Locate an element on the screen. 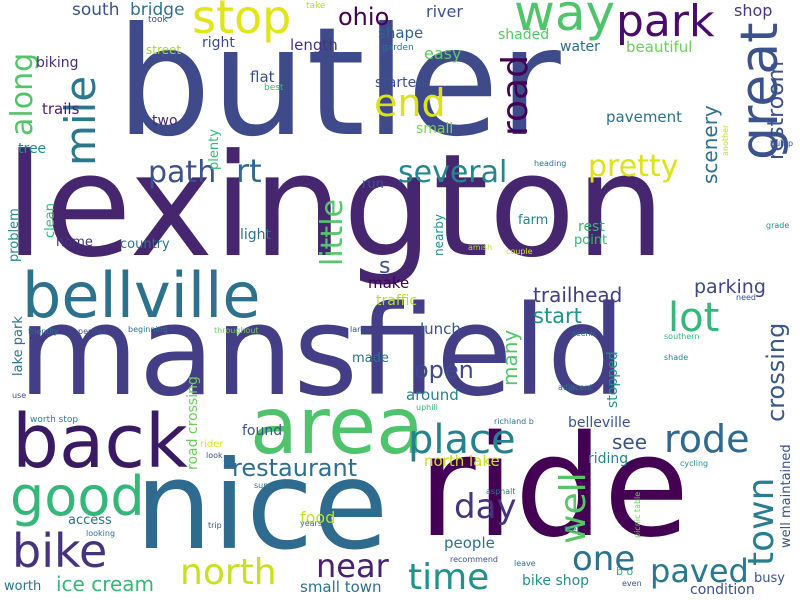  word: along is located at coordinates (22, 94).